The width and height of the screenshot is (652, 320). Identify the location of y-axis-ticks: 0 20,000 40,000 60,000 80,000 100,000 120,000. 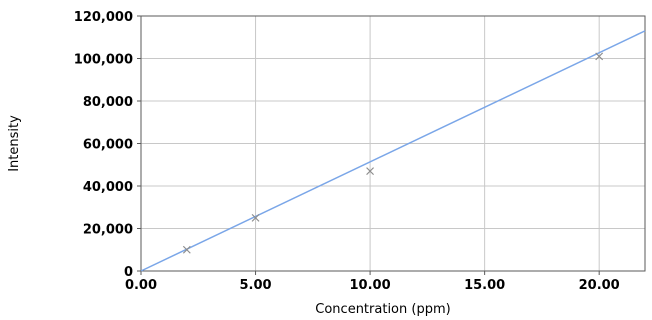
(107, 145).